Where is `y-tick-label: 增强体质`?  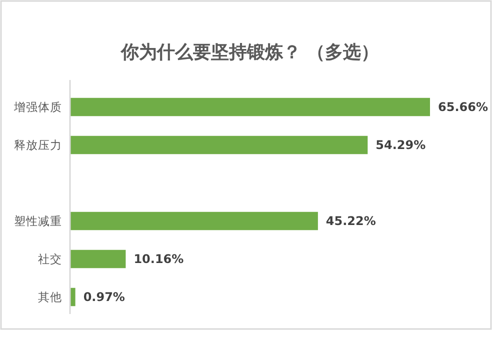 y-tick-label: 增强体质 is located at coordinates (37, 107).